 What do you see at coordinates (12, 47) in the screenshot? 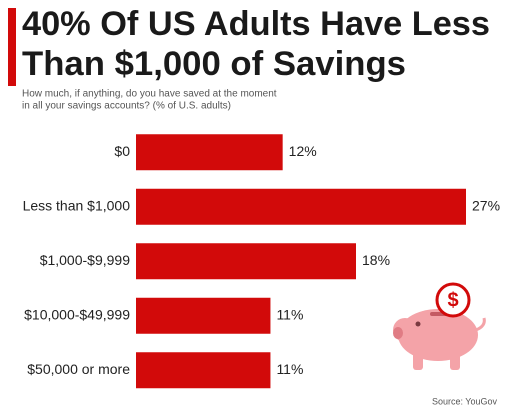
I see `title-accent` at bounding box center [12, 47].